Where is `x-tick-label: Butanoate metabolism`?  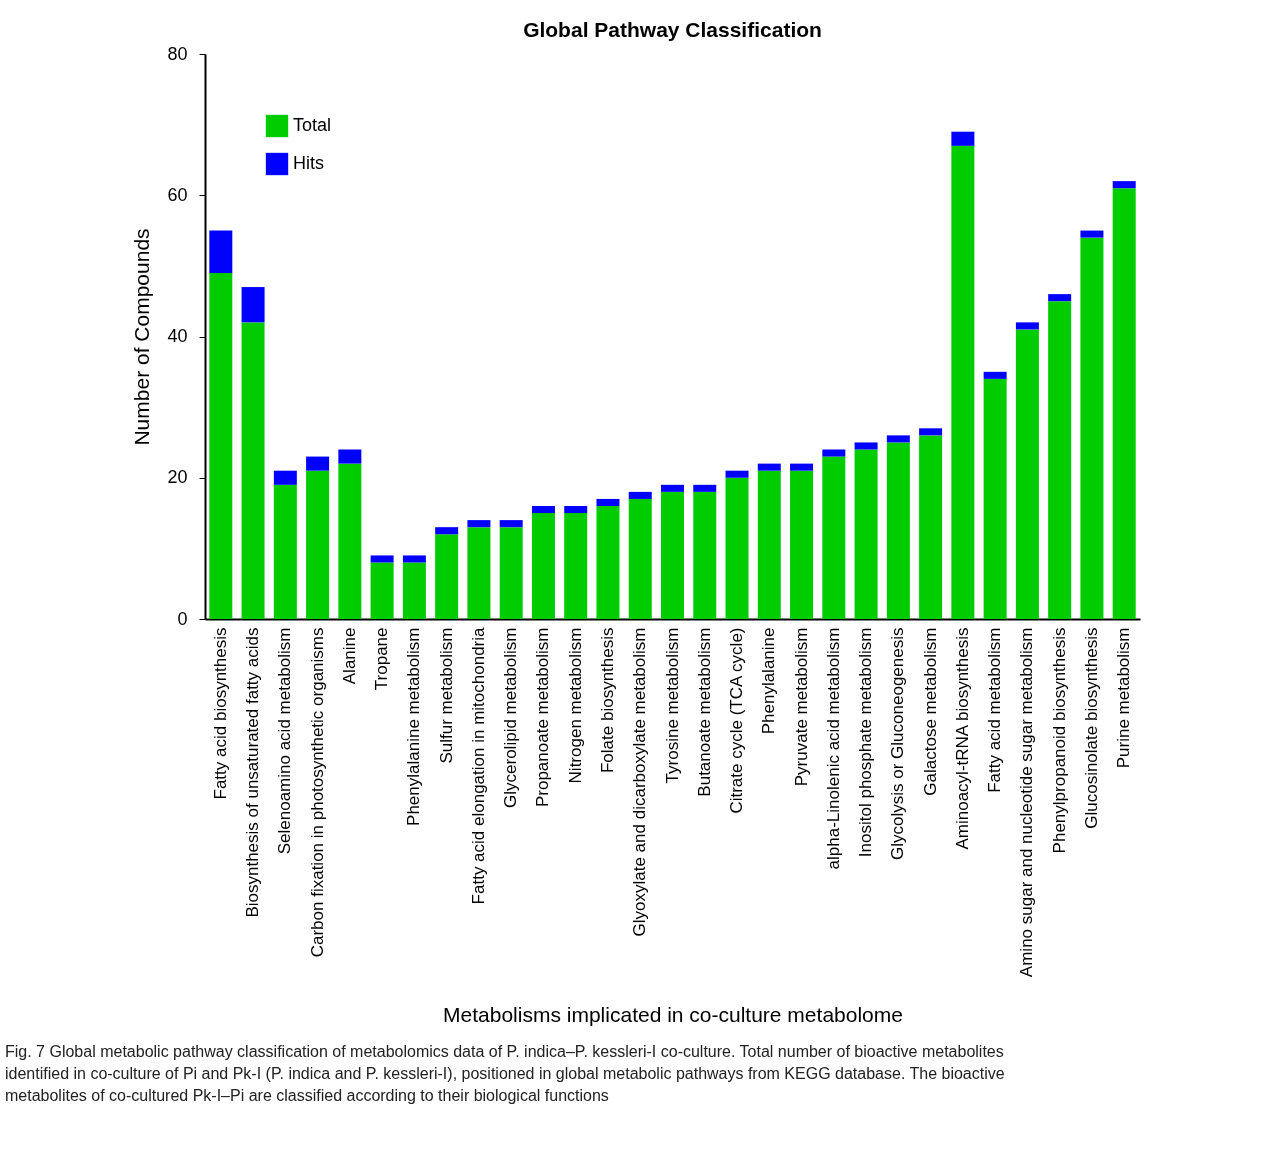 x-tick-label: Butanoate metabolism is located at coordinates (704, 712).